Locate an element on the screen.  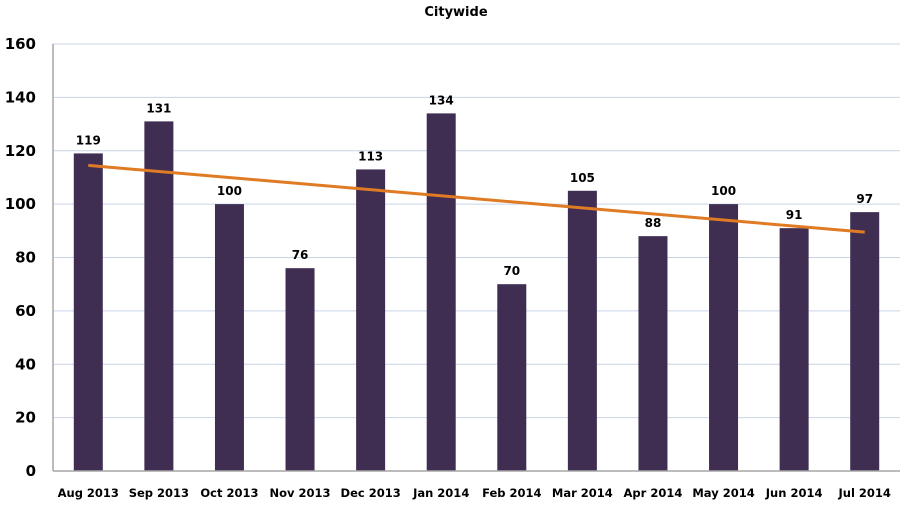
y-tick-label: 0 is located at coordinates (31, 471).